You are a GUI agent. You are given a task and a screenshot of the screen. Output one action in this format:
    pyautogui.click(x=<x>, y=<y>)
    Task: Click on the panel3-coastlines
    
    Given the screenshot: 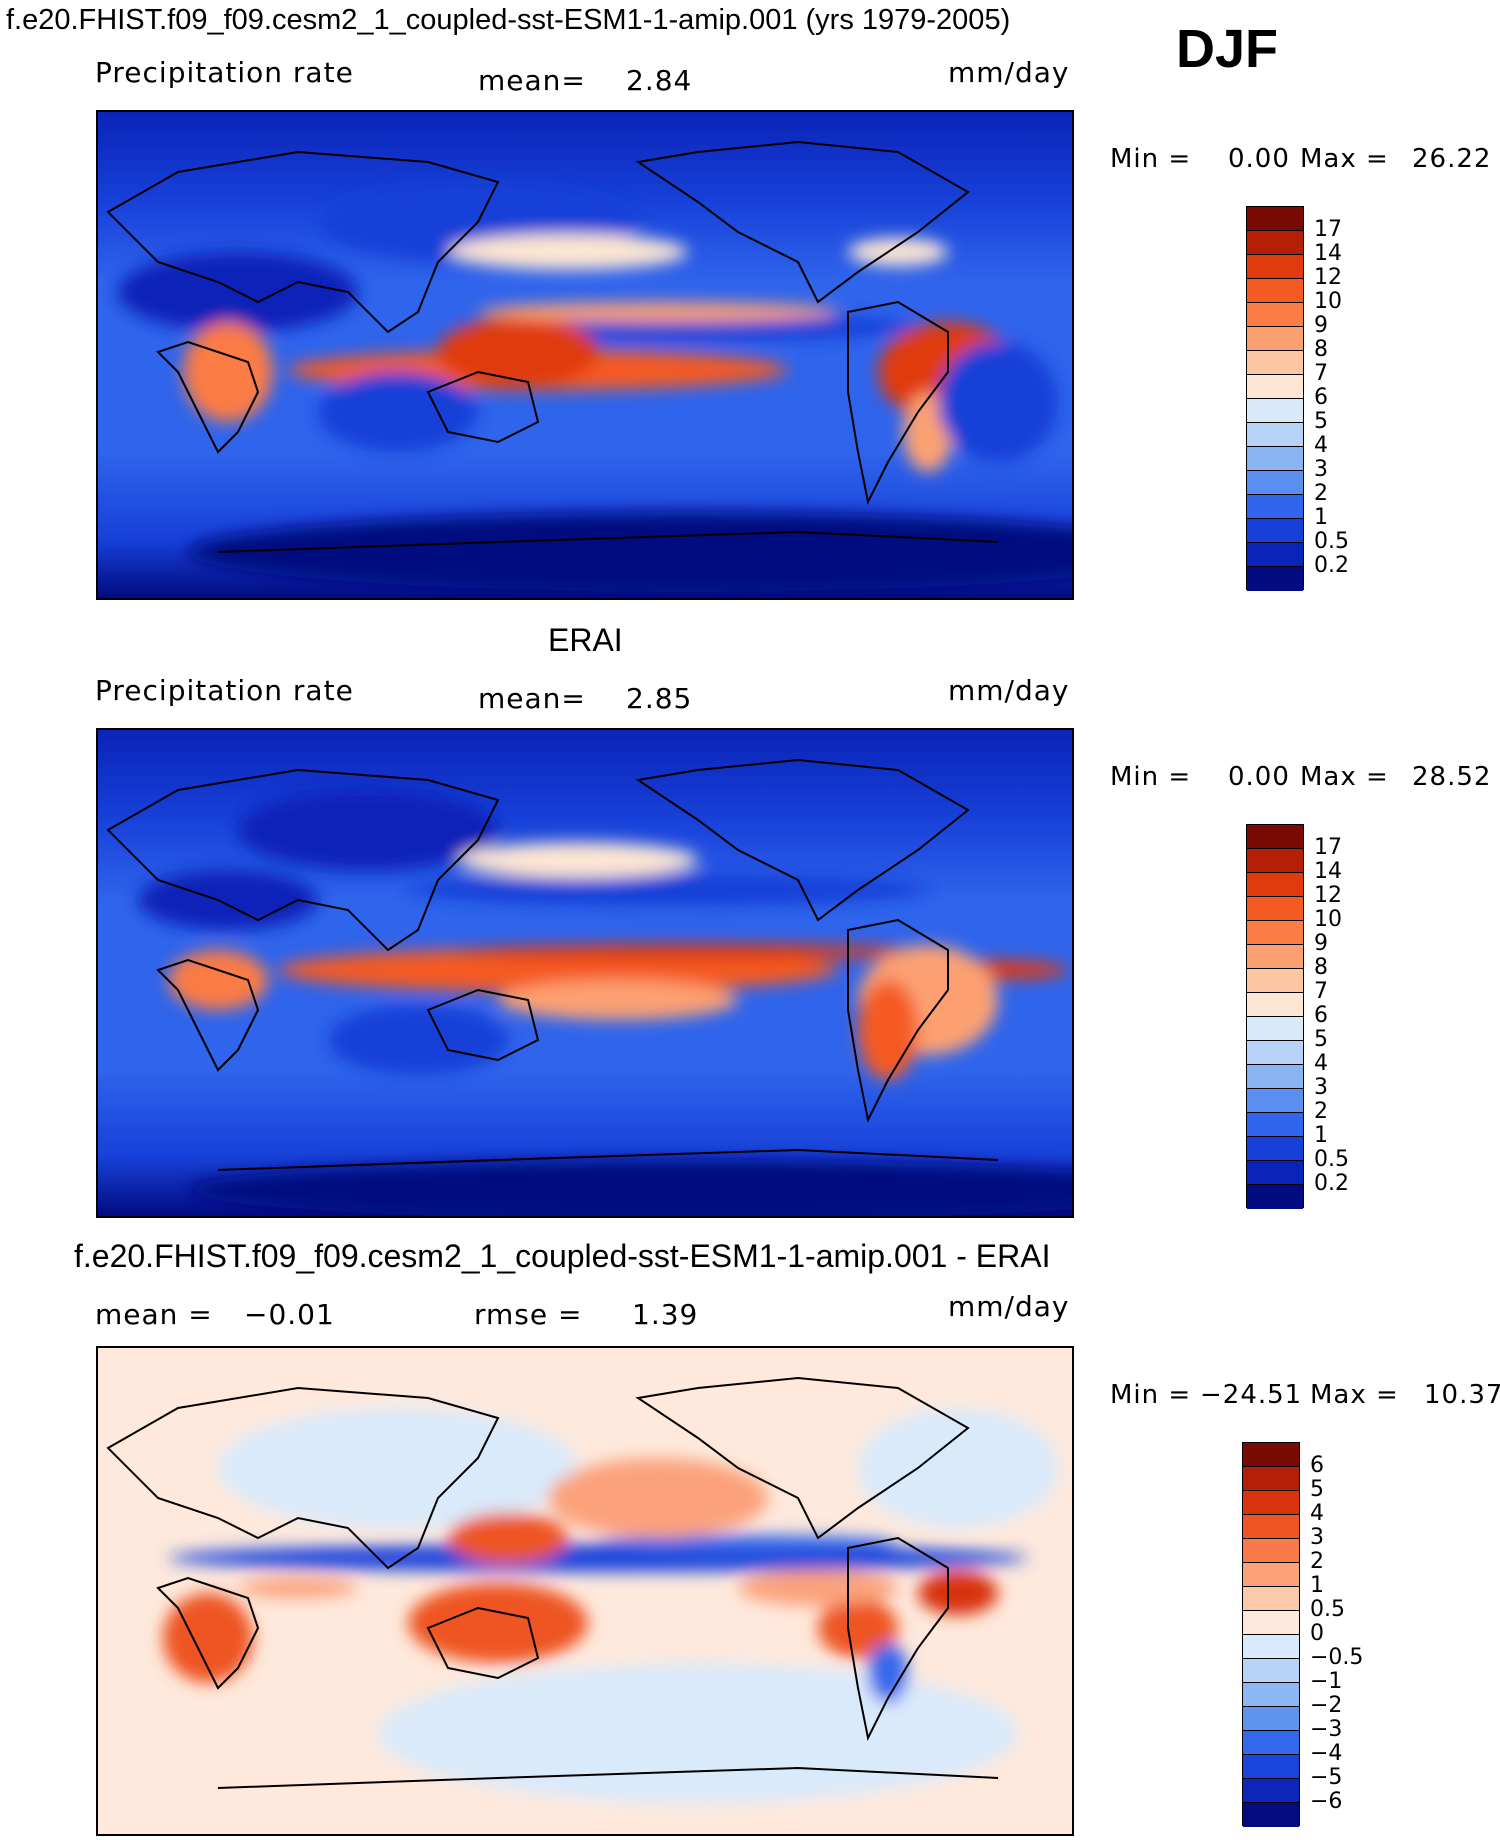 What is the action you would take?
    pyautogui.click(x=552, y=1582)
    